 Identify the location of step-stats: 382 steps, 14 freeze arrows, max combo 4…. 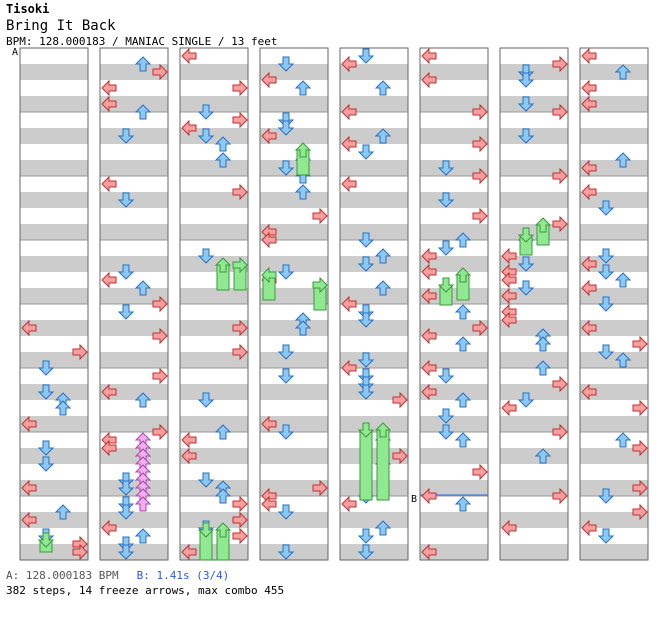
(145, 590).